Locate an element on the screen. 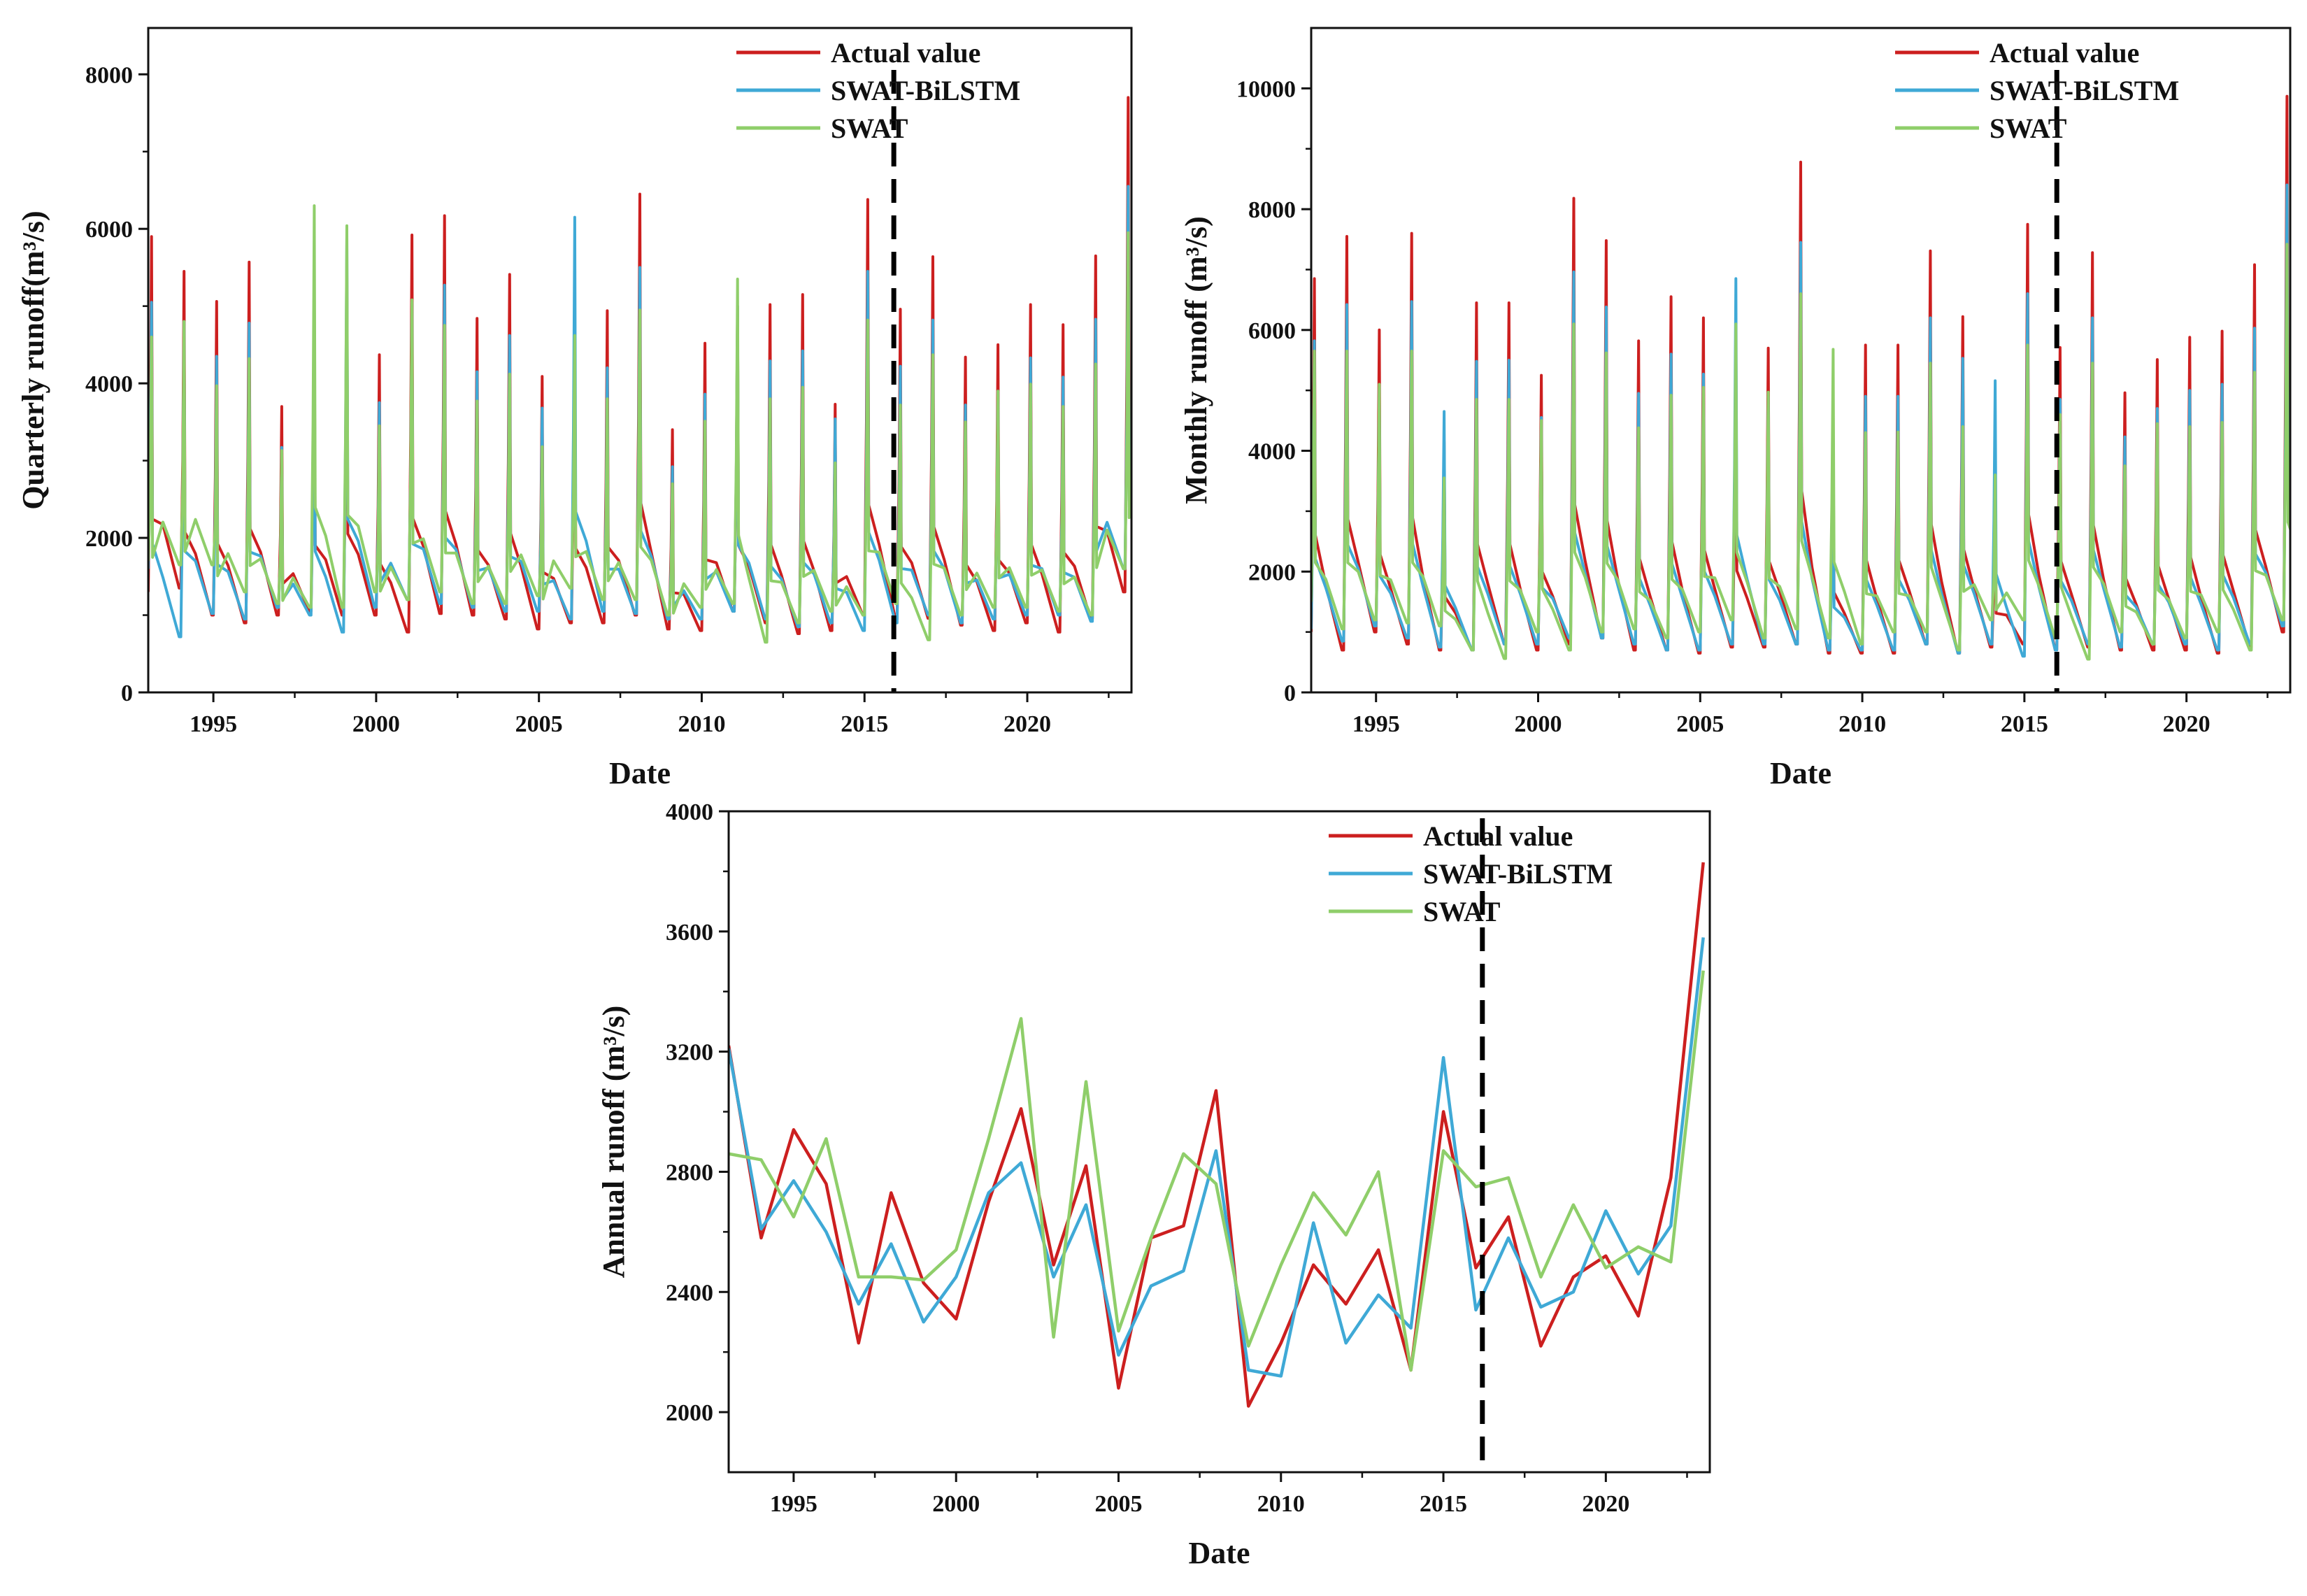 The image size is (2307, 1596). y-tick-label: 2400 is located at coordinates (689, 1293).